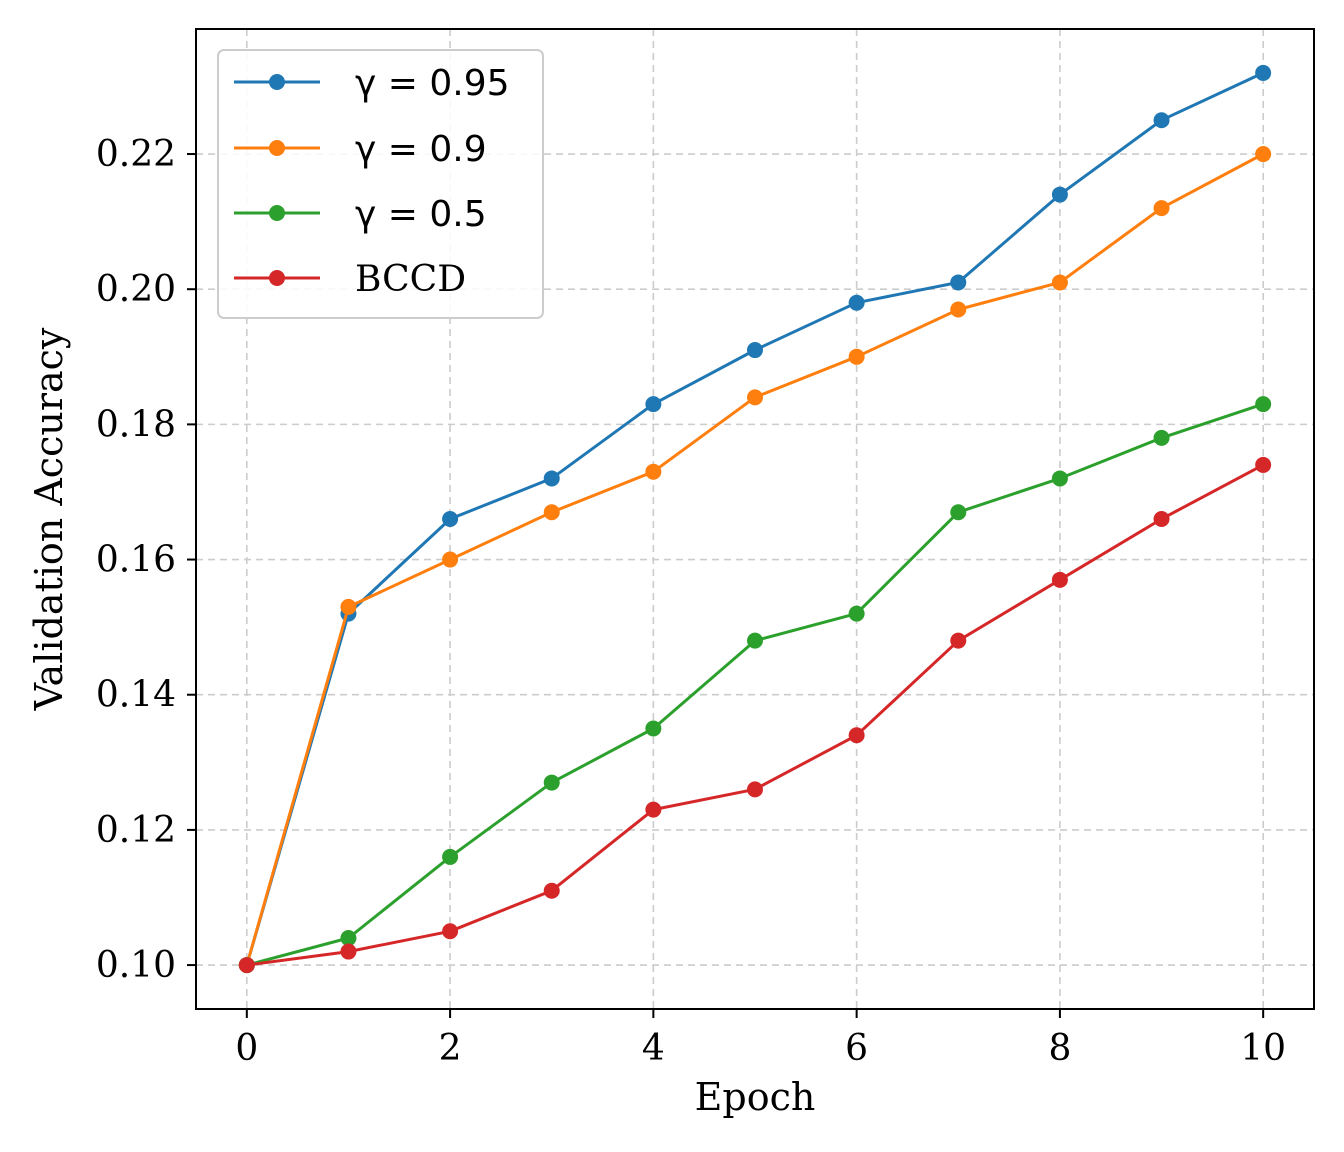 The width and height of the screenshot is (1344, 1152). What do you see at coordinates (1059, 1048) in the screenshot?
I see `x-tick-label: 8` at bounding box center [1059, 1048].